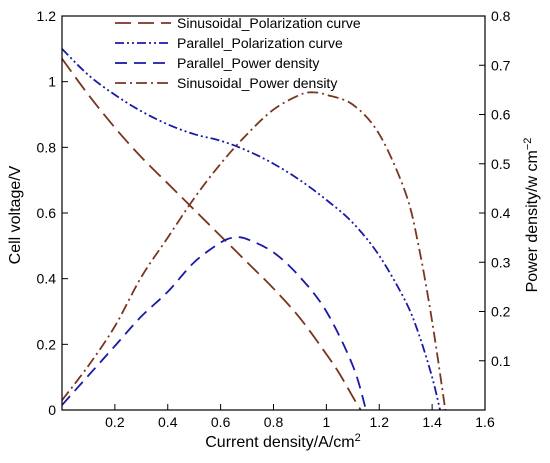 The height and width of the screenshot is (463, 550). Describe the element at coordinates (501, 115) in the screenshot. I see `y-right-tick-label: 0.6` at that location.